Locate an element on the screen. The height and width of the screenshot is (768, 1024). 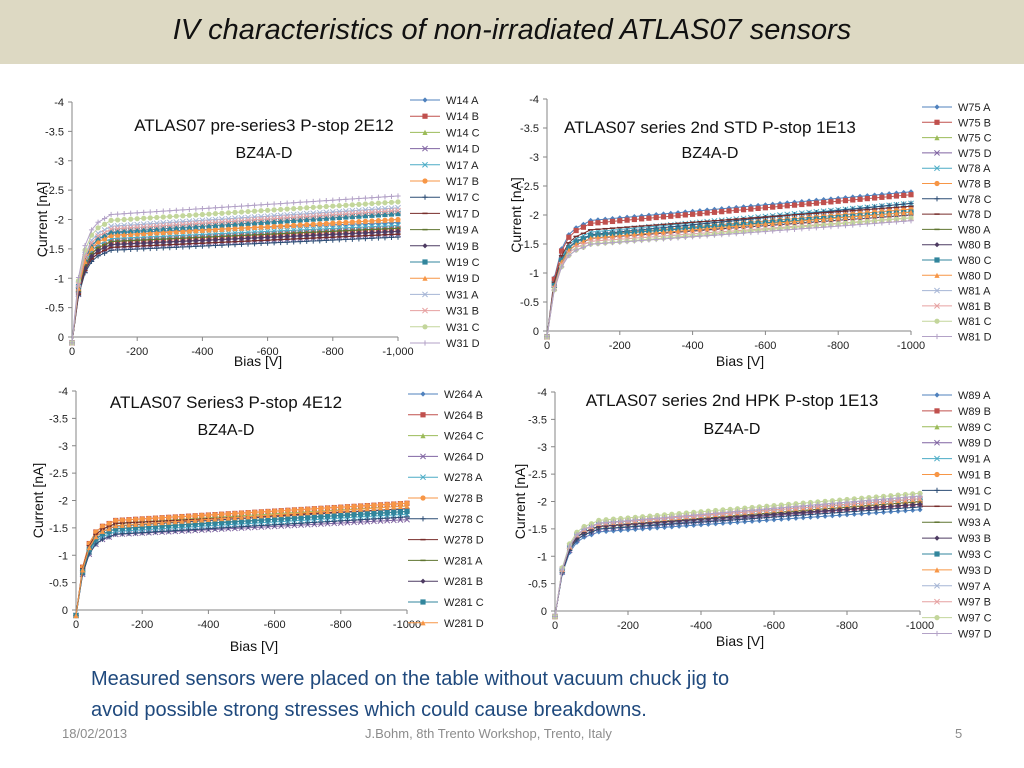
y-tick-label: -1 is located at coordinates (542, 557).